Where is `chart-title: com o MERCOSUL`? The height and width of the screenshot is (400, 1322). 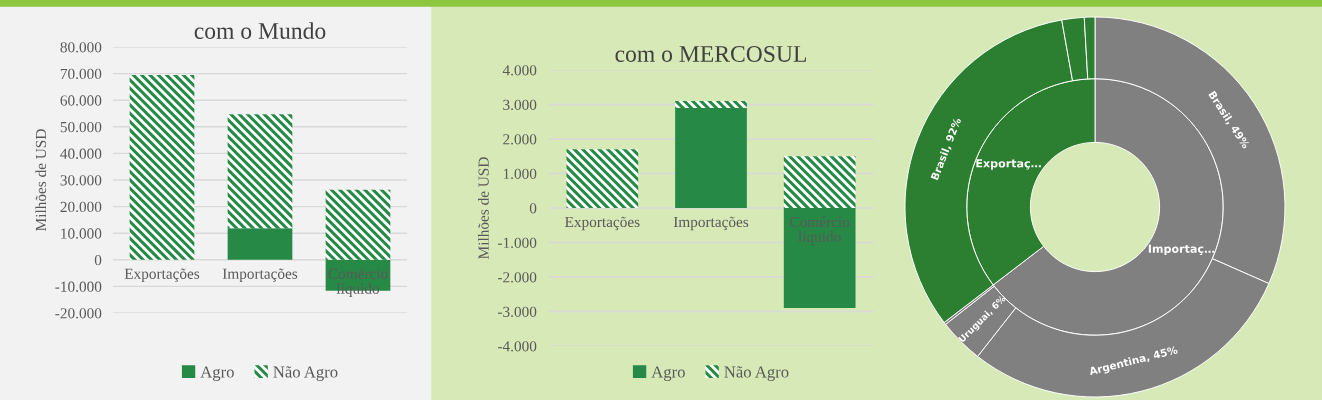
chart-title: com o MERCOSUL is located at coordinates (710, 54).